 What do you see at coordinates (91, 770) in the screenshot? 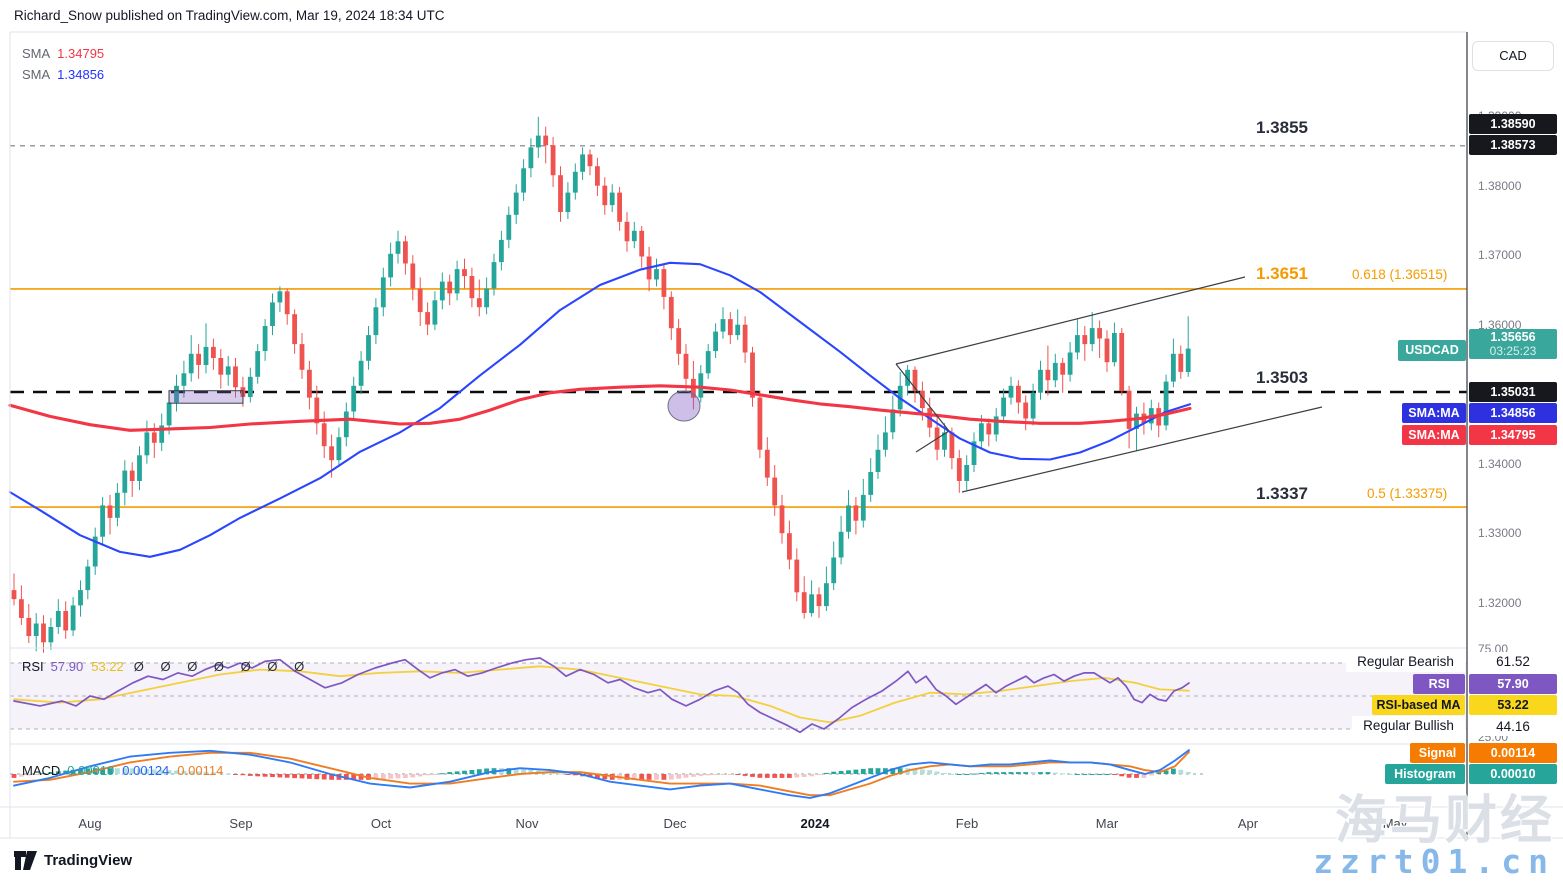
I see `macd-hist-legend-value: 0.00010` at bounding box center [91, 770].